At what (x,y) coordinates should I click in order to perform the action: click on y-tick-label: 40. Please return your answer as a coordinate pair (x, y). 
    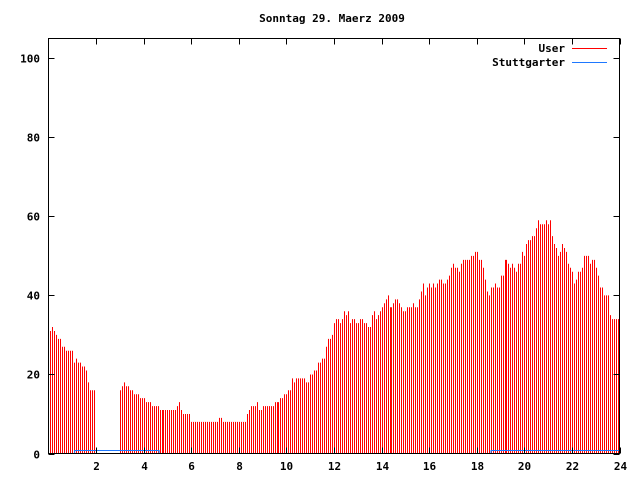
    Looking at the image, I should click on (33, 296).